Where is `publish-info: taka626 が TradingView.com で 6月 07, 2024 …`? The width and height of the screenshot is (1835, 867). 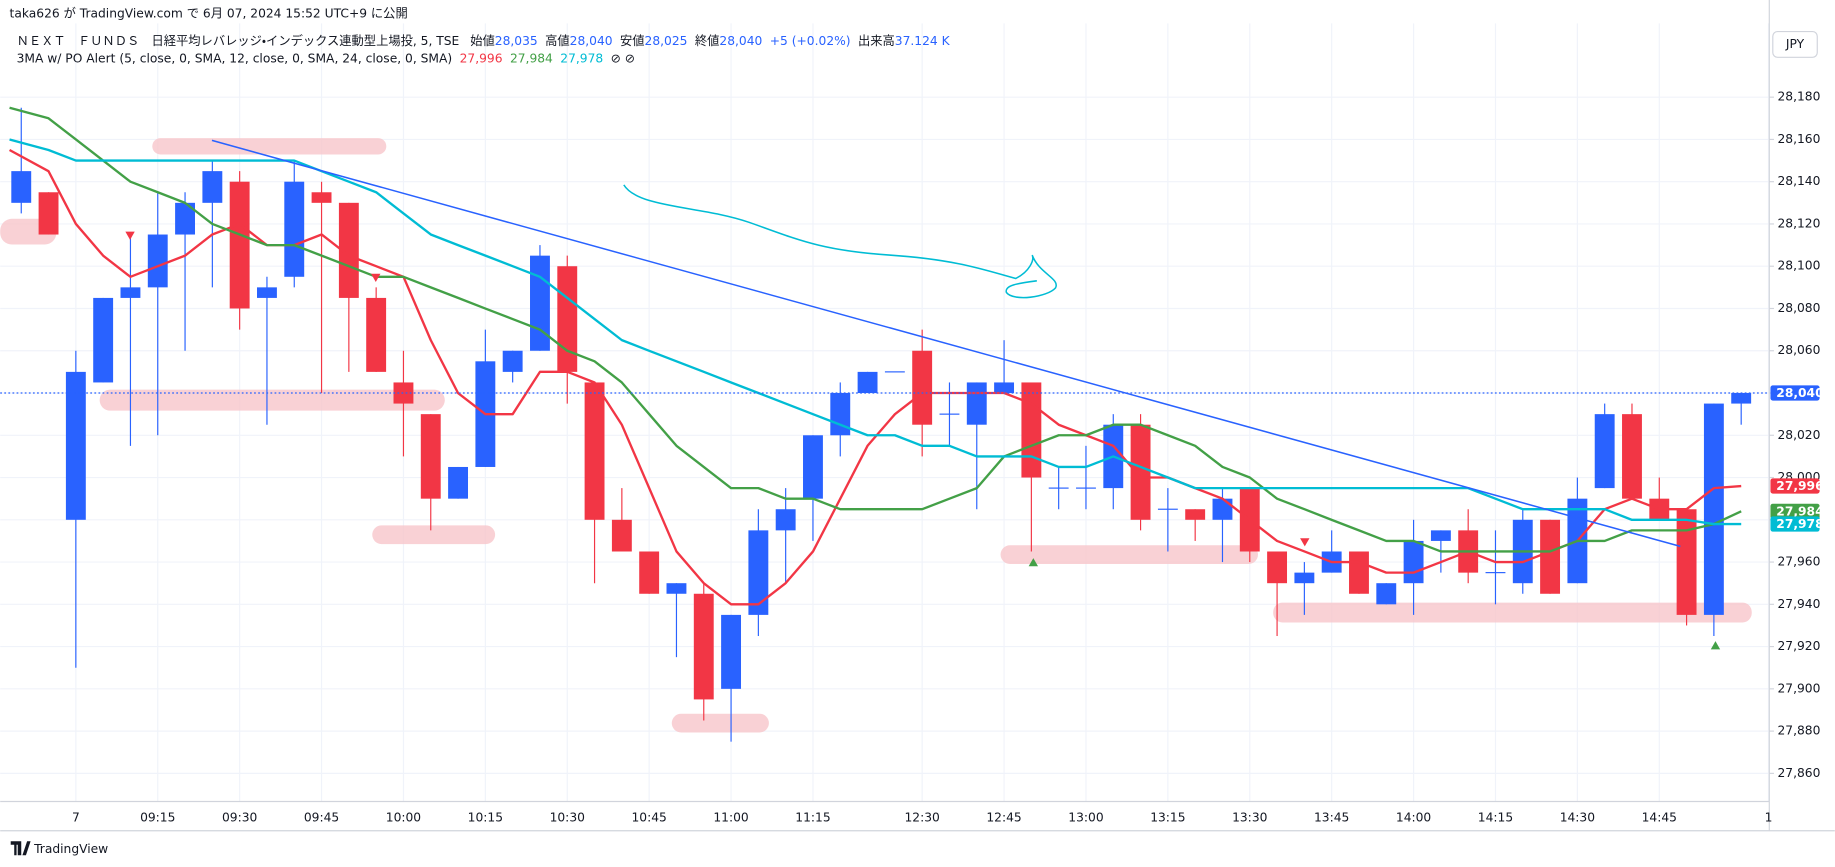 publish-info: taka626 が TradingView.com で 6月 07, 2024 … is located at coordinates (209, 13).